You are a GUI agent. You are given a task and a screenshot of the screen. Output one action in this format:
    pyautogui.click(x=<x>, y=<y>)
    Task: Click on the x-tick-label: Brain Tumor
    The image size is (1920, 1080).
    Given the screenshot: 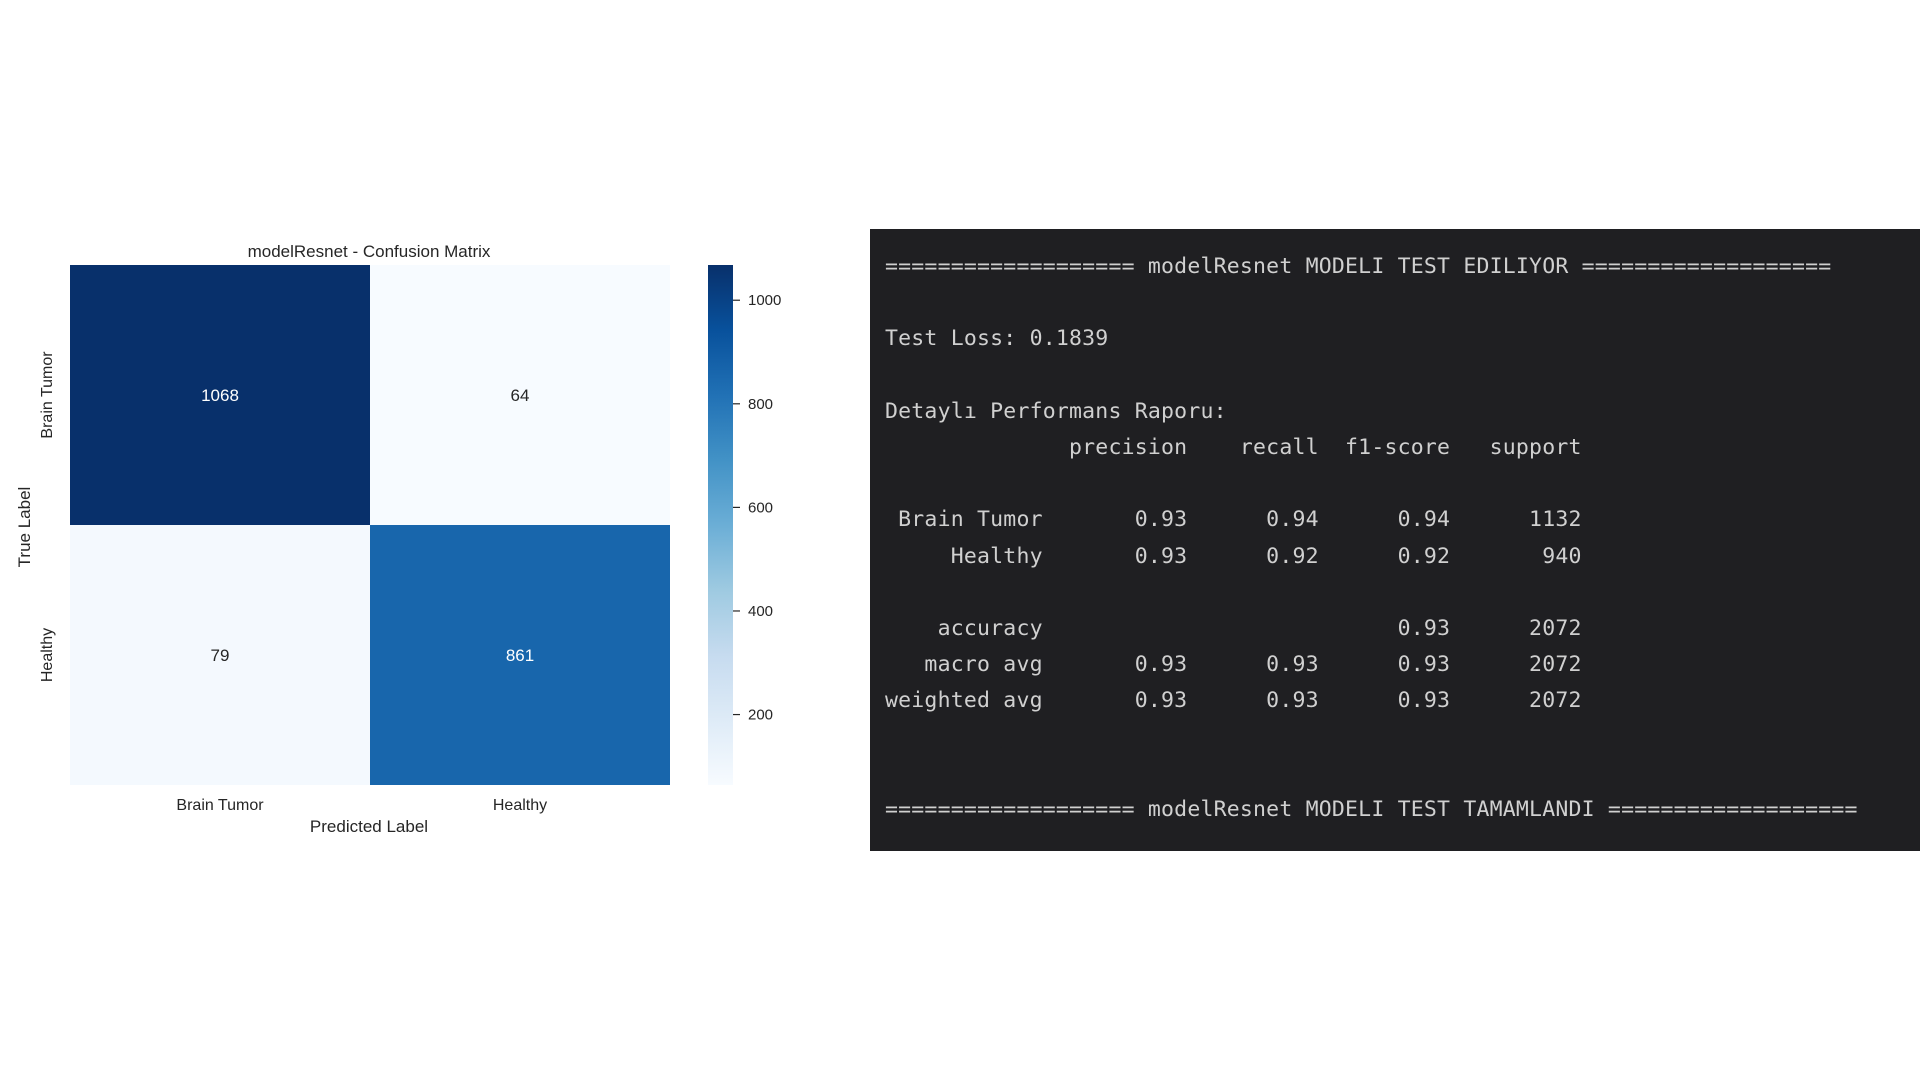 What is the action you would take?
    pyautogui.click(x=220, y=805)
    